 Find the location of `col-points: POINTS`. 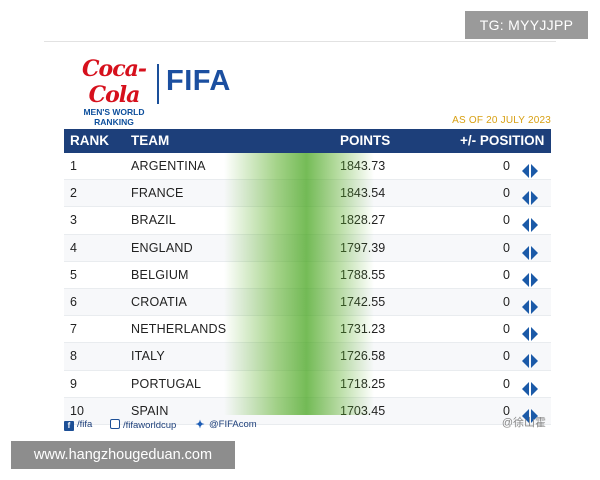

col-points: POINTS is located at coordinates (365, 140).